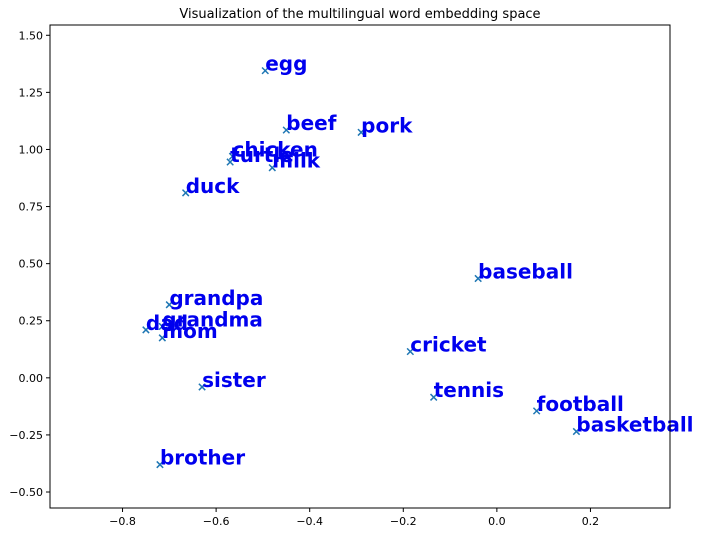  I want to click on point-label: basketball, so click(634, 424).